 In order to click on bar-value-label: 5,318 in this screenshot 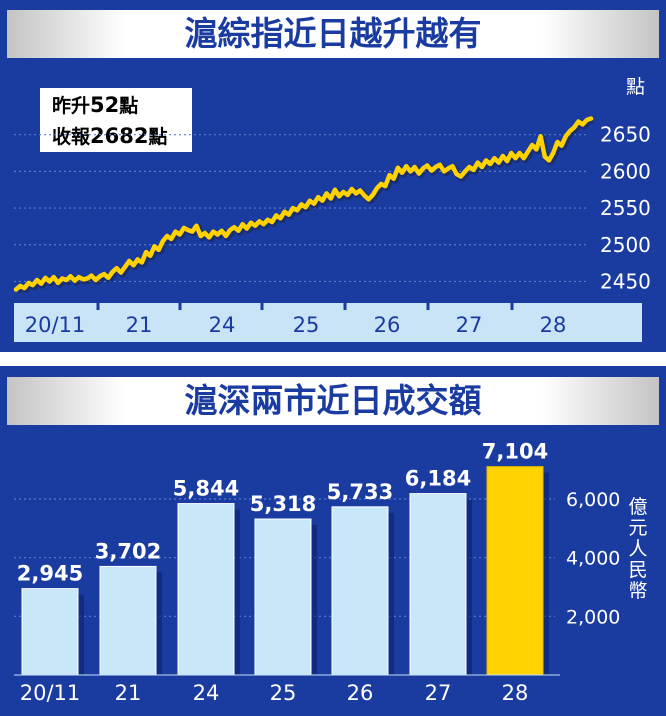, I will do `click(283, 504)`.